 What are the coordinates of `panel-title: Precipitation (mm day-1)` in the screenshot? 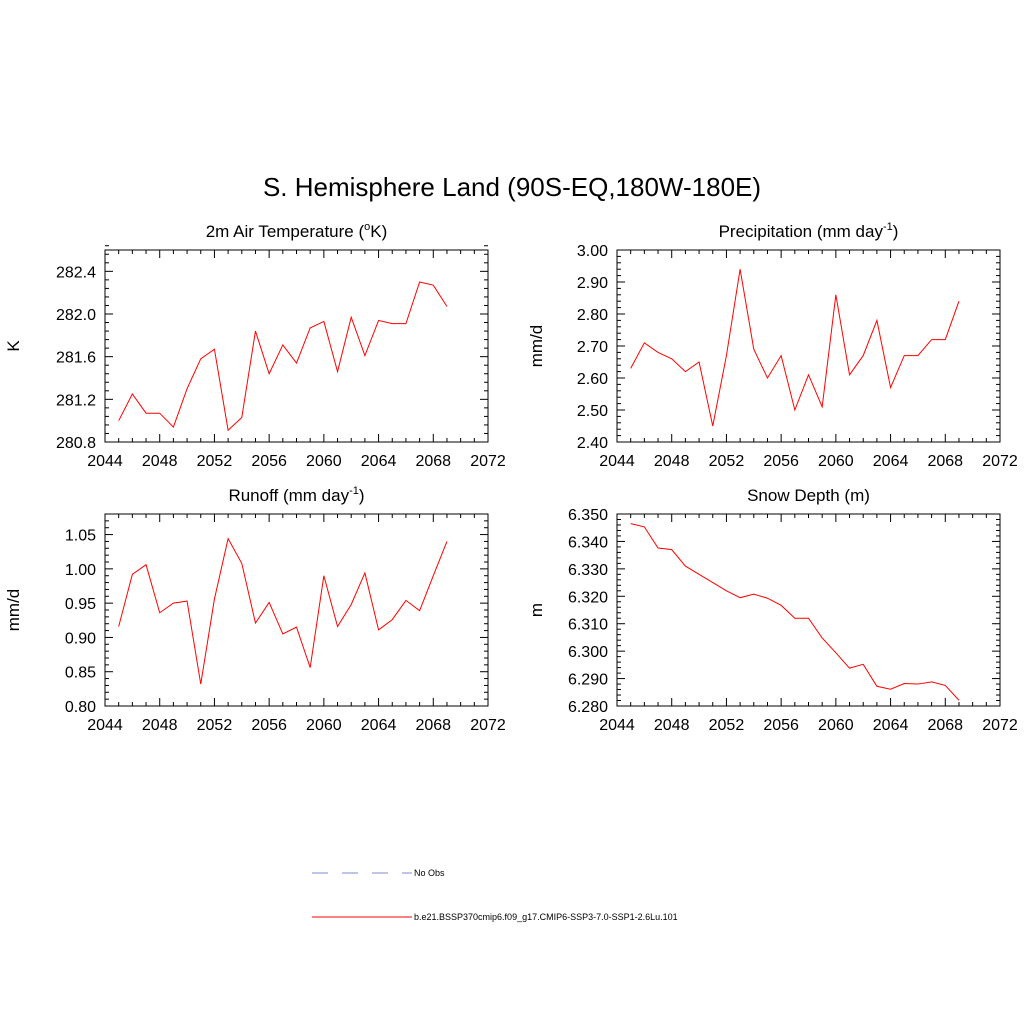 It's located at (809, 231).